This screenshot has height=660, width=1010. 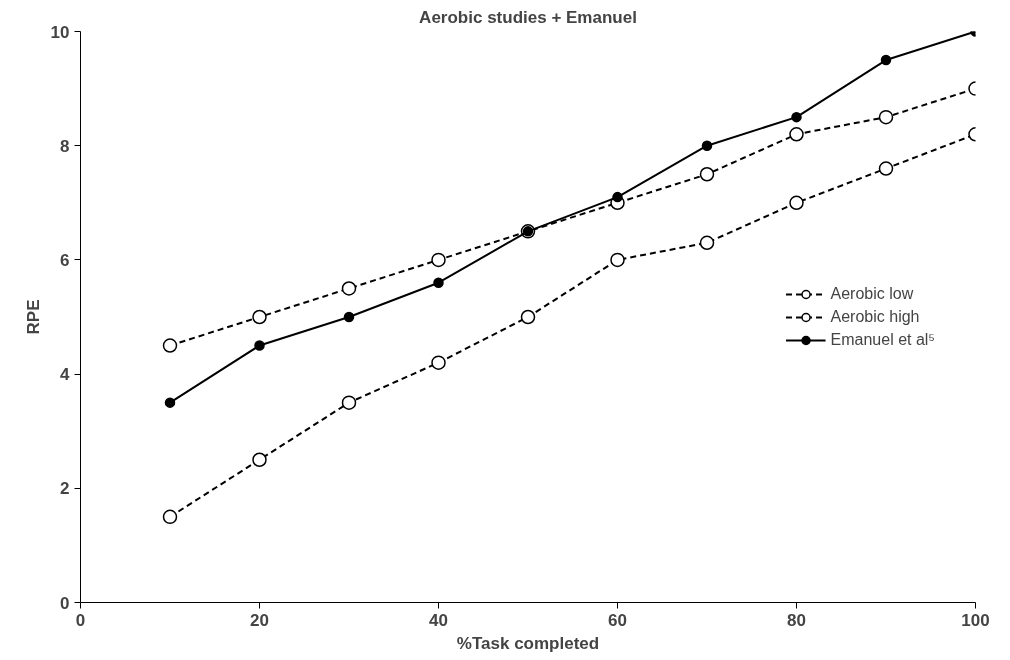 I want to click on chart-title: Aerobic studies + Emanuel, so click(x=528, y=17).